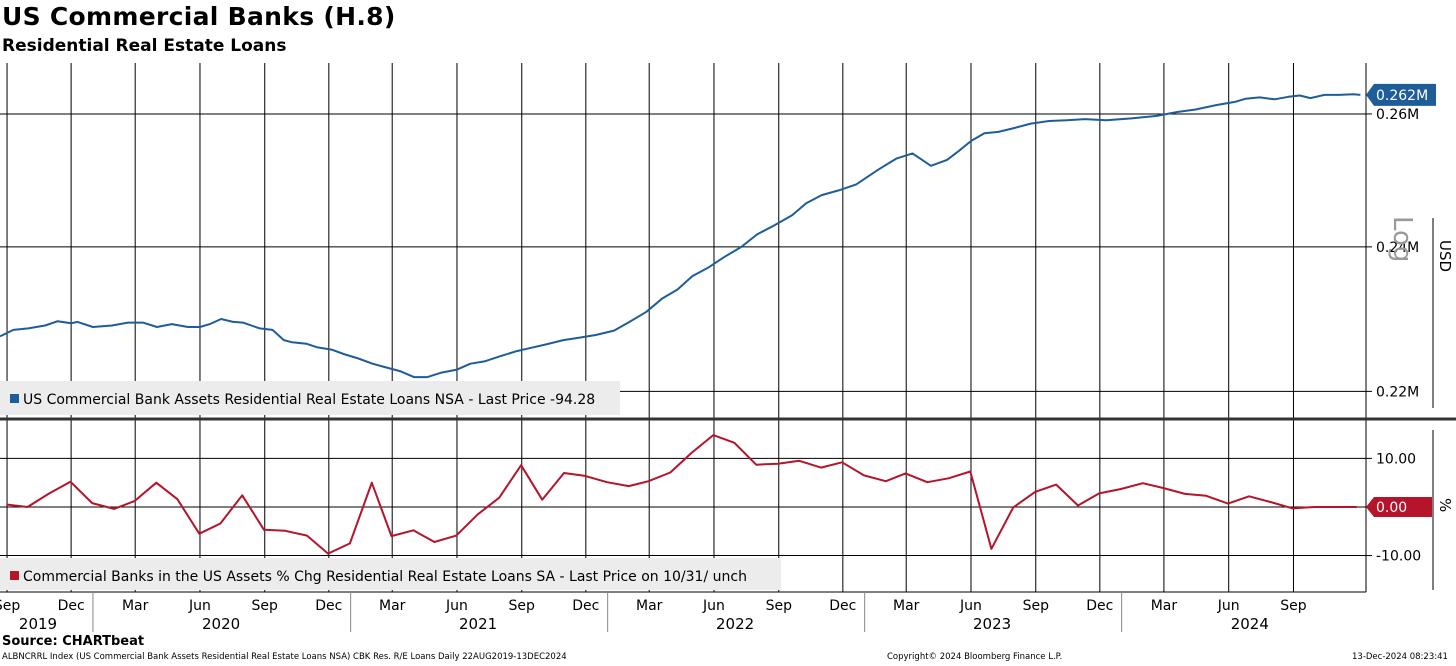 The height and width of the screenshot is (666, 1456). I want to click on upper-unit-label: USD, so click(1445, 256).